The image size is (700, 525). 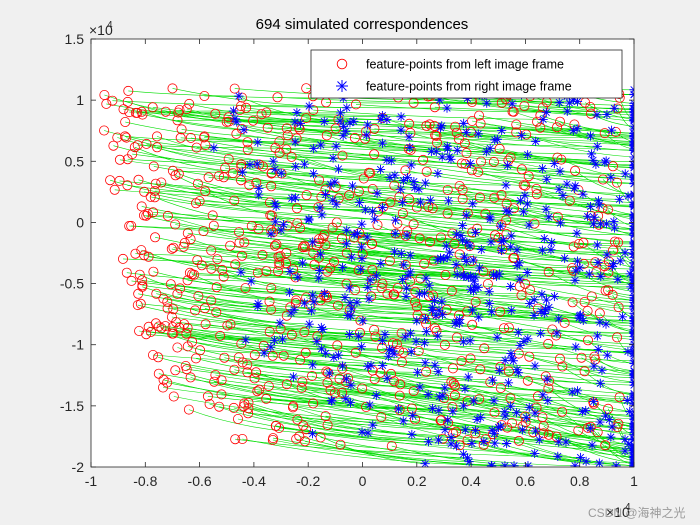 What do you see at coordinates (80, 100) in the screenshot?
I see `y-tick-label: 1` at bounding box center [80, 100].